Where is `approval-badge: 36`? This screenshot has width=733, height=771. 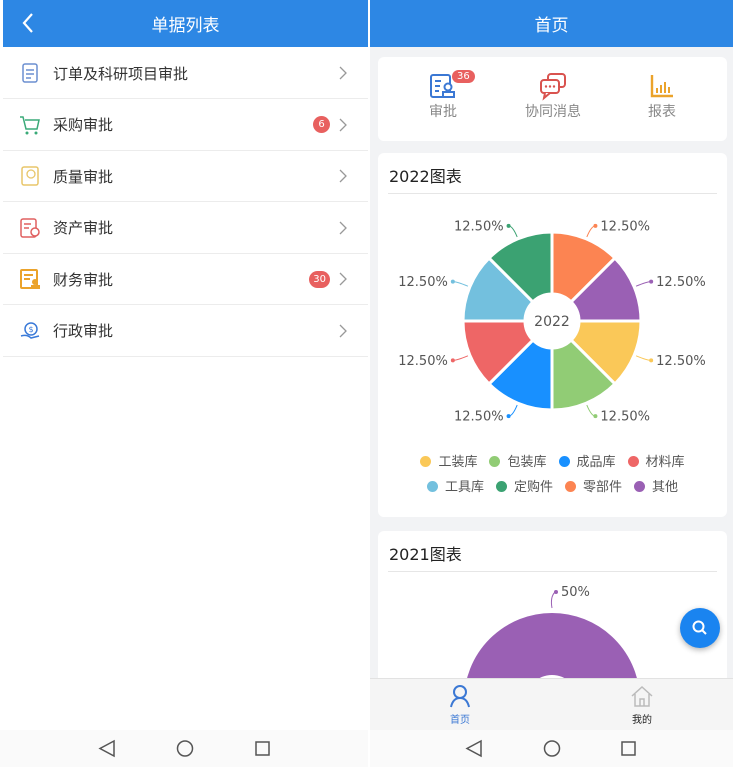 approval-badge: 36 is located at coordinates (463, 76).